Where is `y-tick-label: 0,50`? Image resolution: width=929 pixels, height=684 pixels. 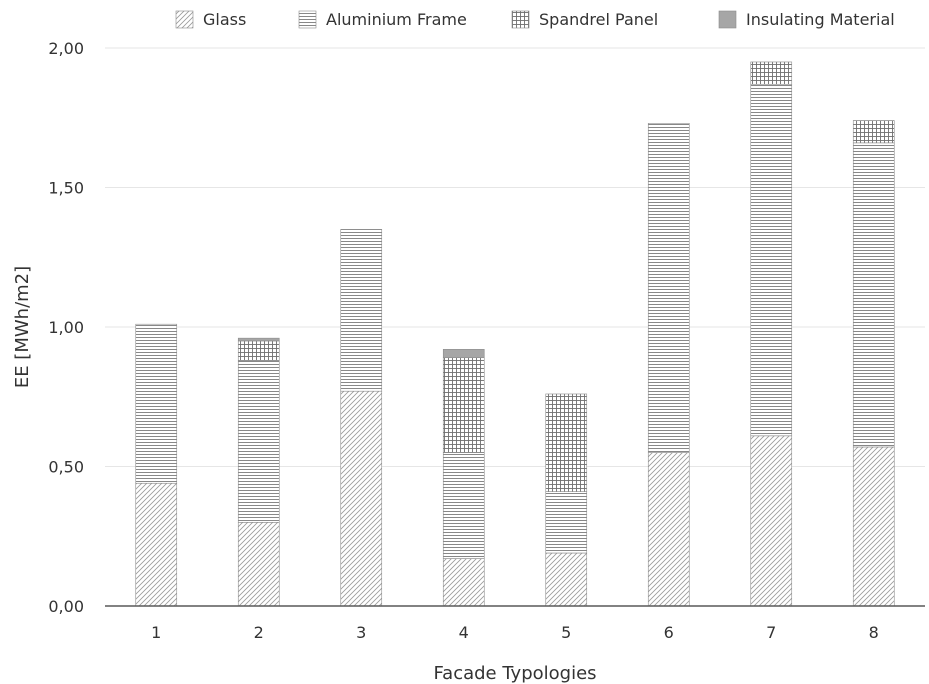
y-tick-label: 0,50 is located at coordinates (66, 467).